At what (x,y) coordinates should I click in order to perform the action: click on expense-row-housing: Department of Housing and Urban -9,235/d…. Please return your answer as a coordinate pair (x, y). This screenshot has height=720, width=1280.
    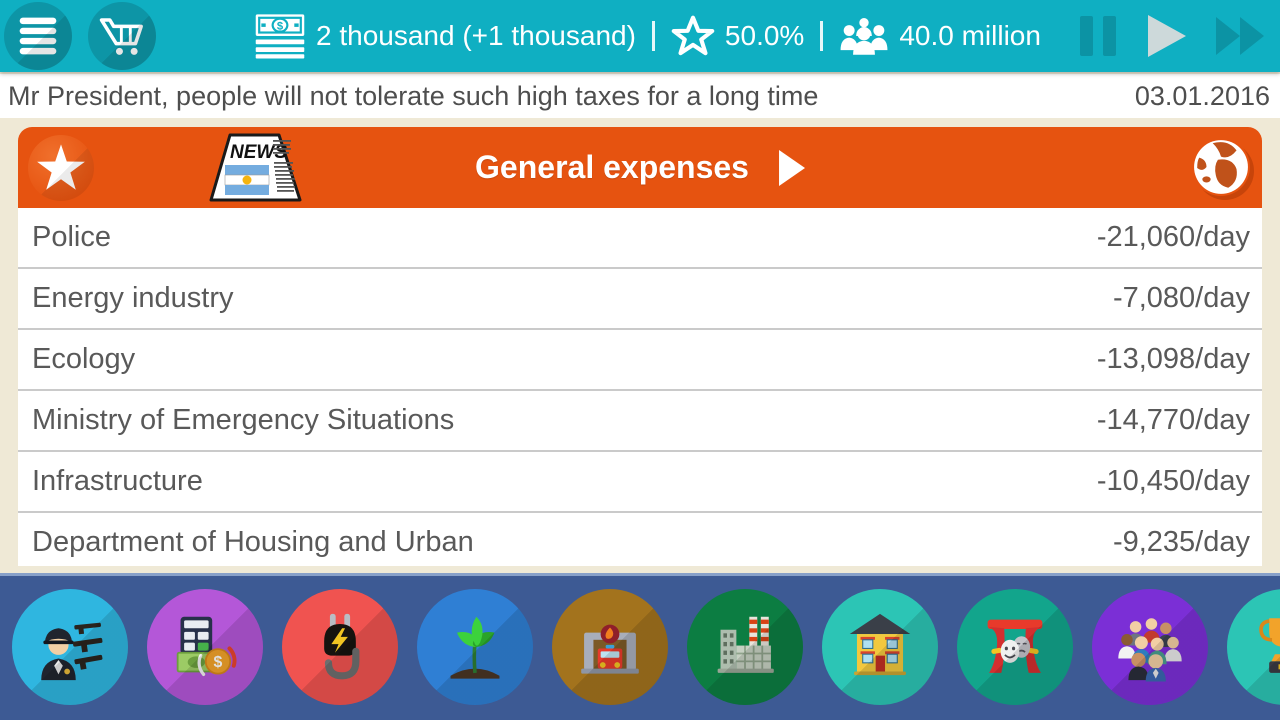
    Looking at the image, I should click on (640, 539).